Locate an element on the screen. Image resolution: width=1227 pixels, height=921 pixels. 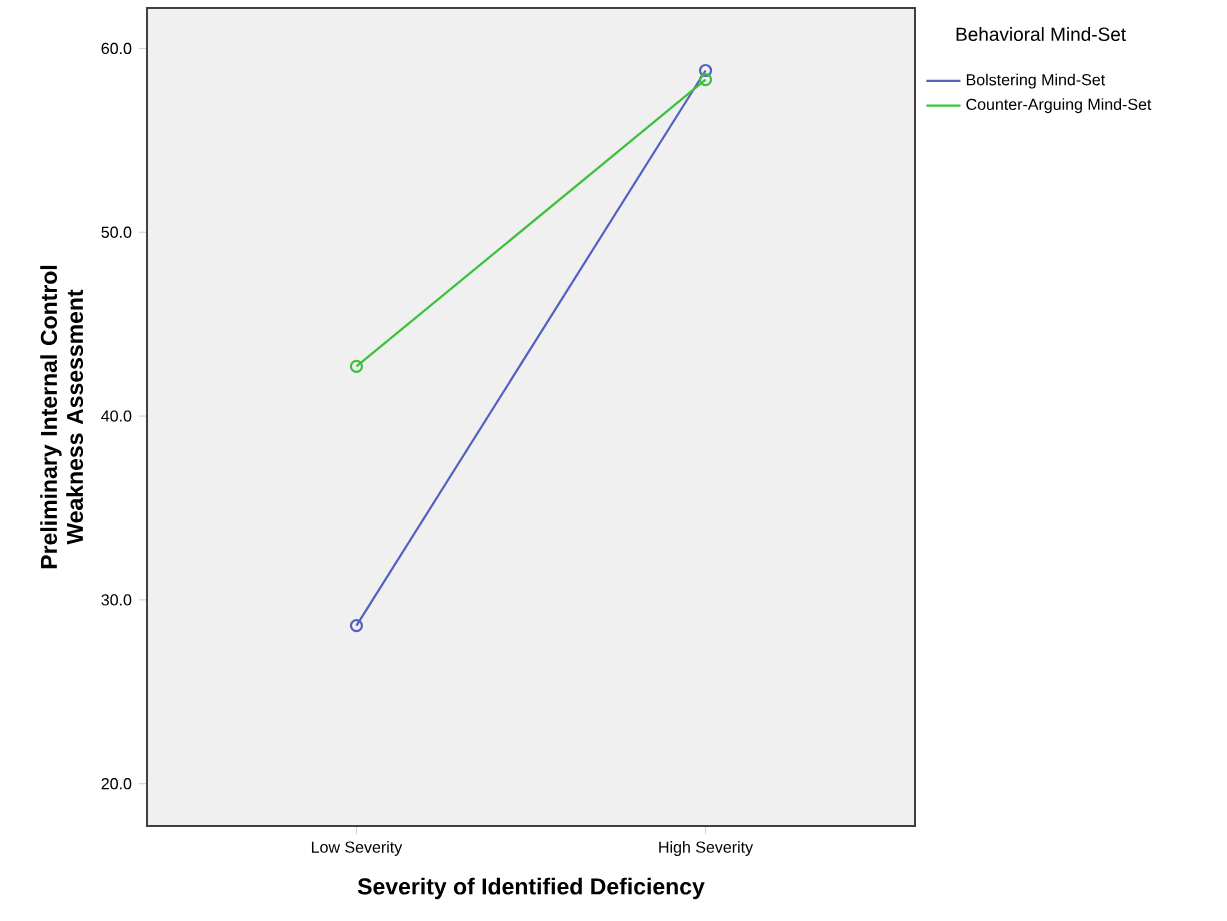
y-axis-title: Preliminary Internal Control Weakness Assessment is located at coordinates (62, 417).